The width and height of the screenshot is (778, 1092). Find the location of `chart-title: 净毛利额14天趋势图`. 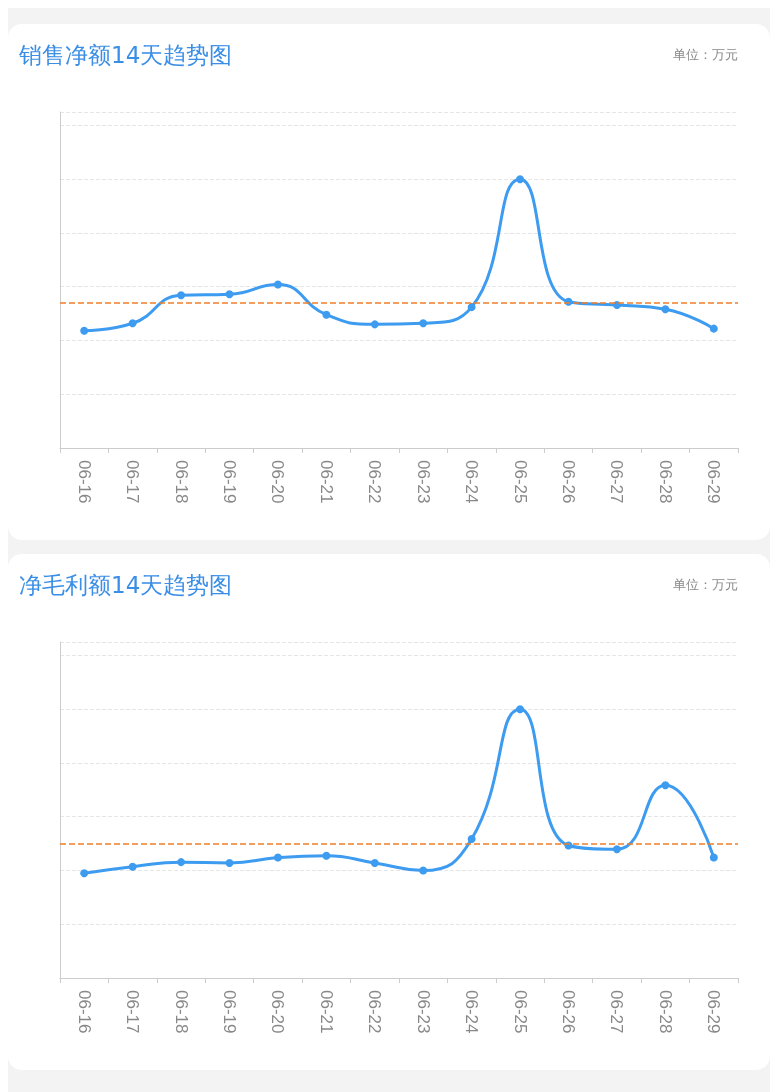

chart-title: 净毛利额14天趋势图 is located at coordinates (126, 584).